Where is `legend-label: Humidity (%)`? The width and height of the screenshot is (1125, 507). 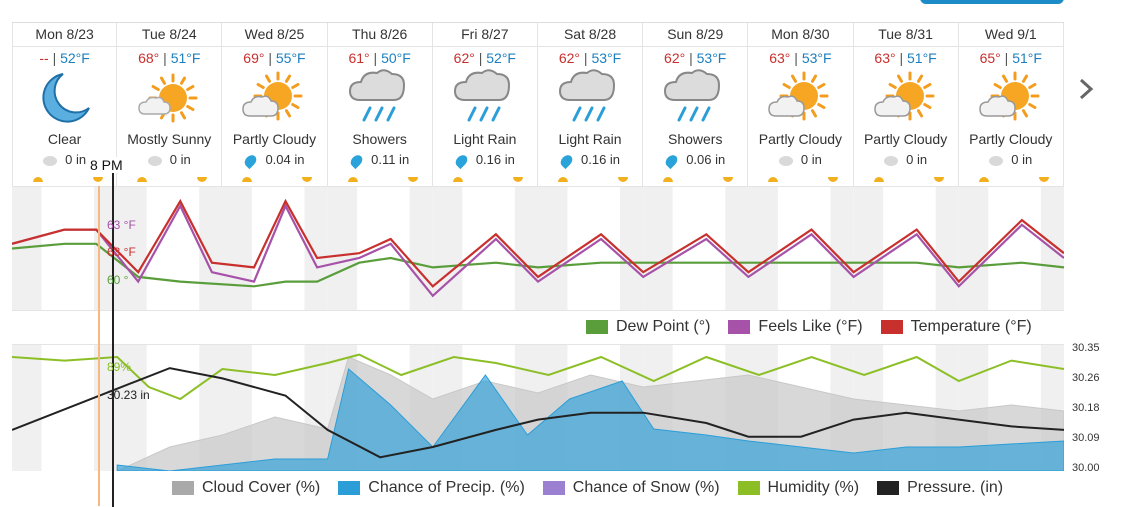
legend-label: Humidity (%) is located at coordinates (813, 487).